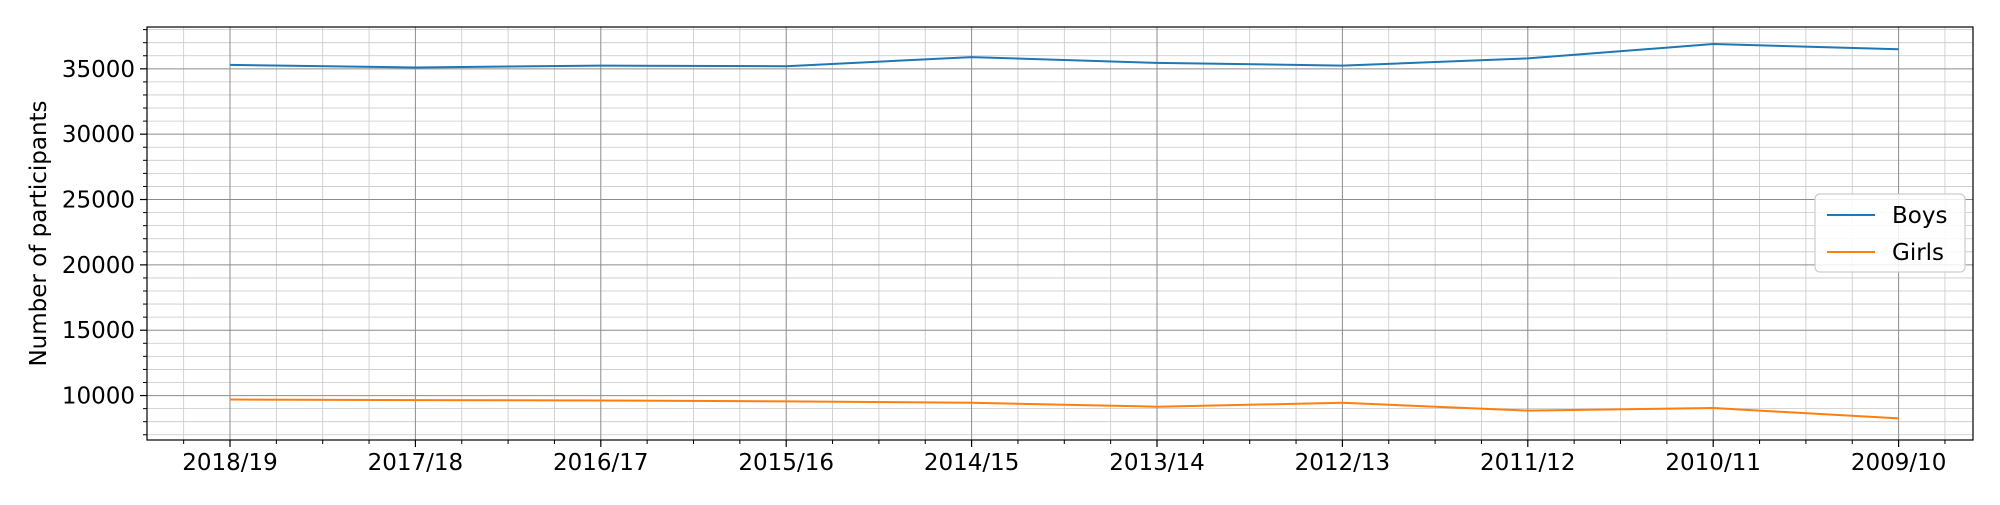 This screenshot has height=505, width=2000. What do you see at coordinates (1343, 463) in the screenshot?
I see `x-tick-label: 2012/13` at bounding box center [1343, 463].